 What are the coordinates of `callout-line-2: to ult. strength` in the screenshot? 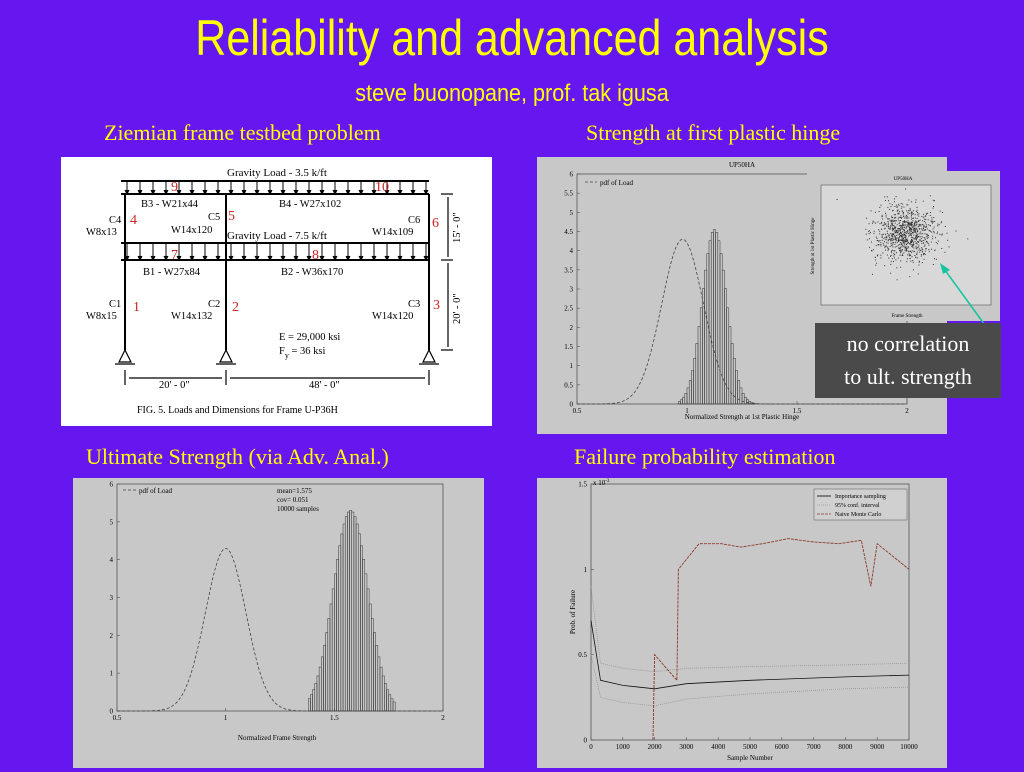 It's located at (908, 376).